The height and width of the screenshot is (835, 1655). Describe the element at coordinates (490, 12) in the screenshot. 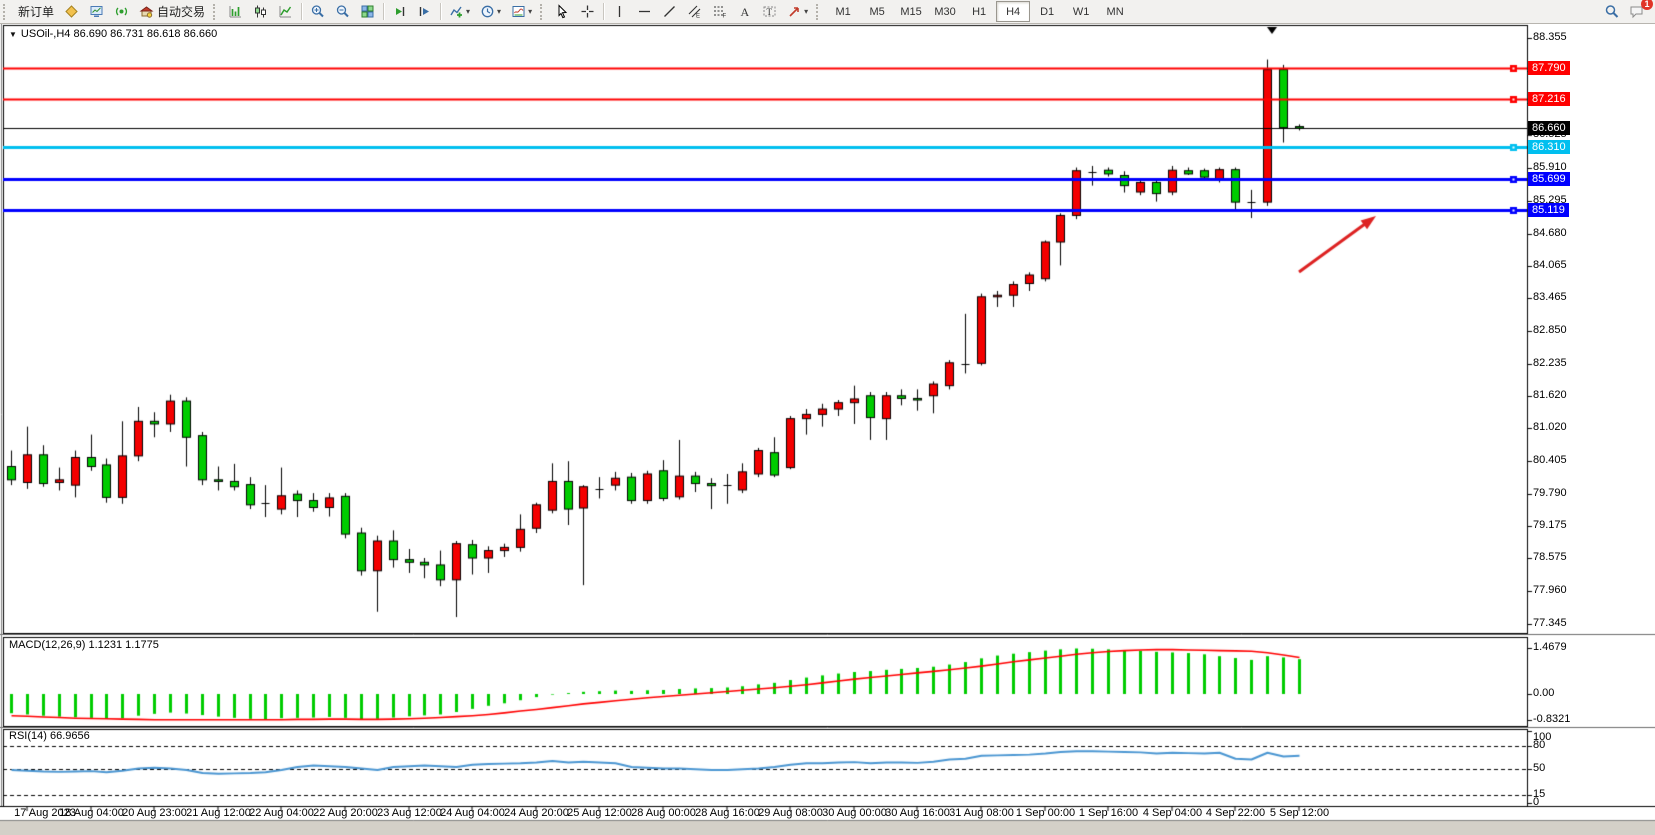

I see `periods-button: ▾` at that location.